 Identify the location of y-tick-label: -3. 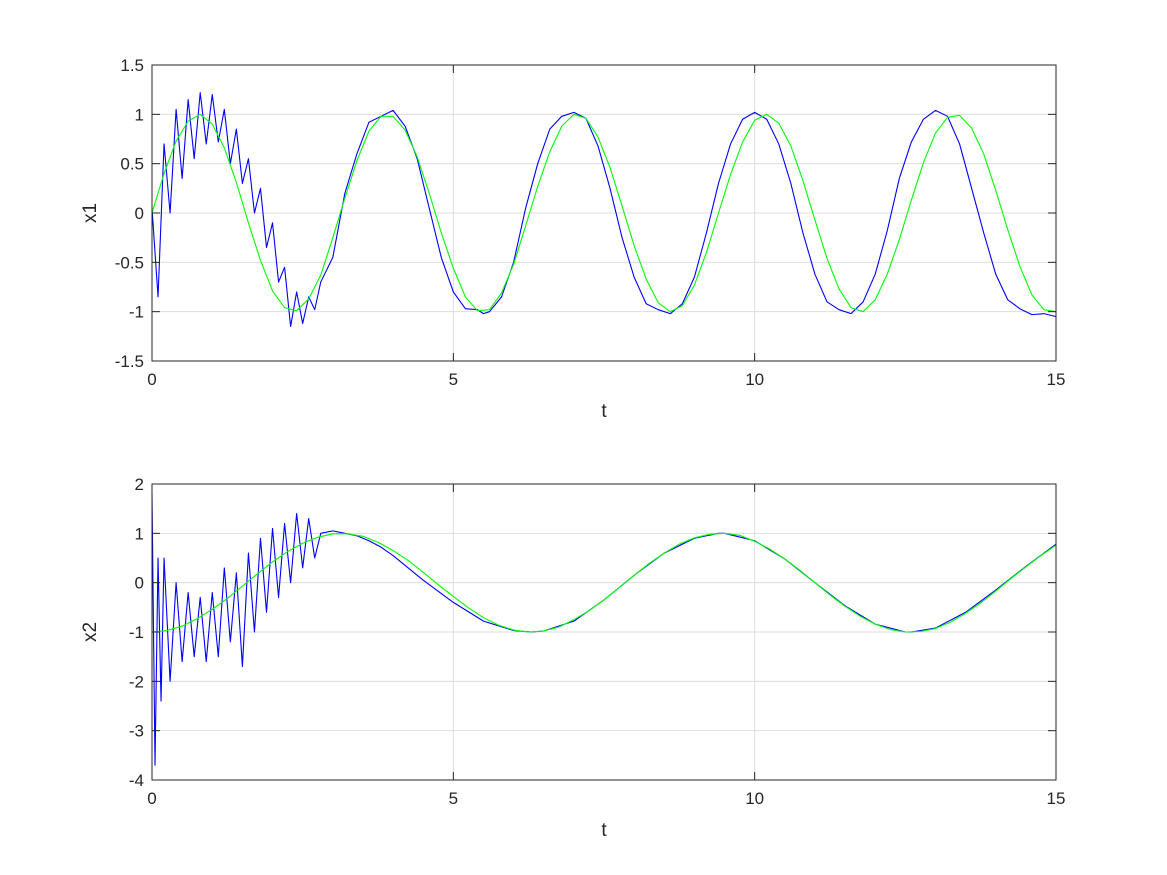
(136, 731).